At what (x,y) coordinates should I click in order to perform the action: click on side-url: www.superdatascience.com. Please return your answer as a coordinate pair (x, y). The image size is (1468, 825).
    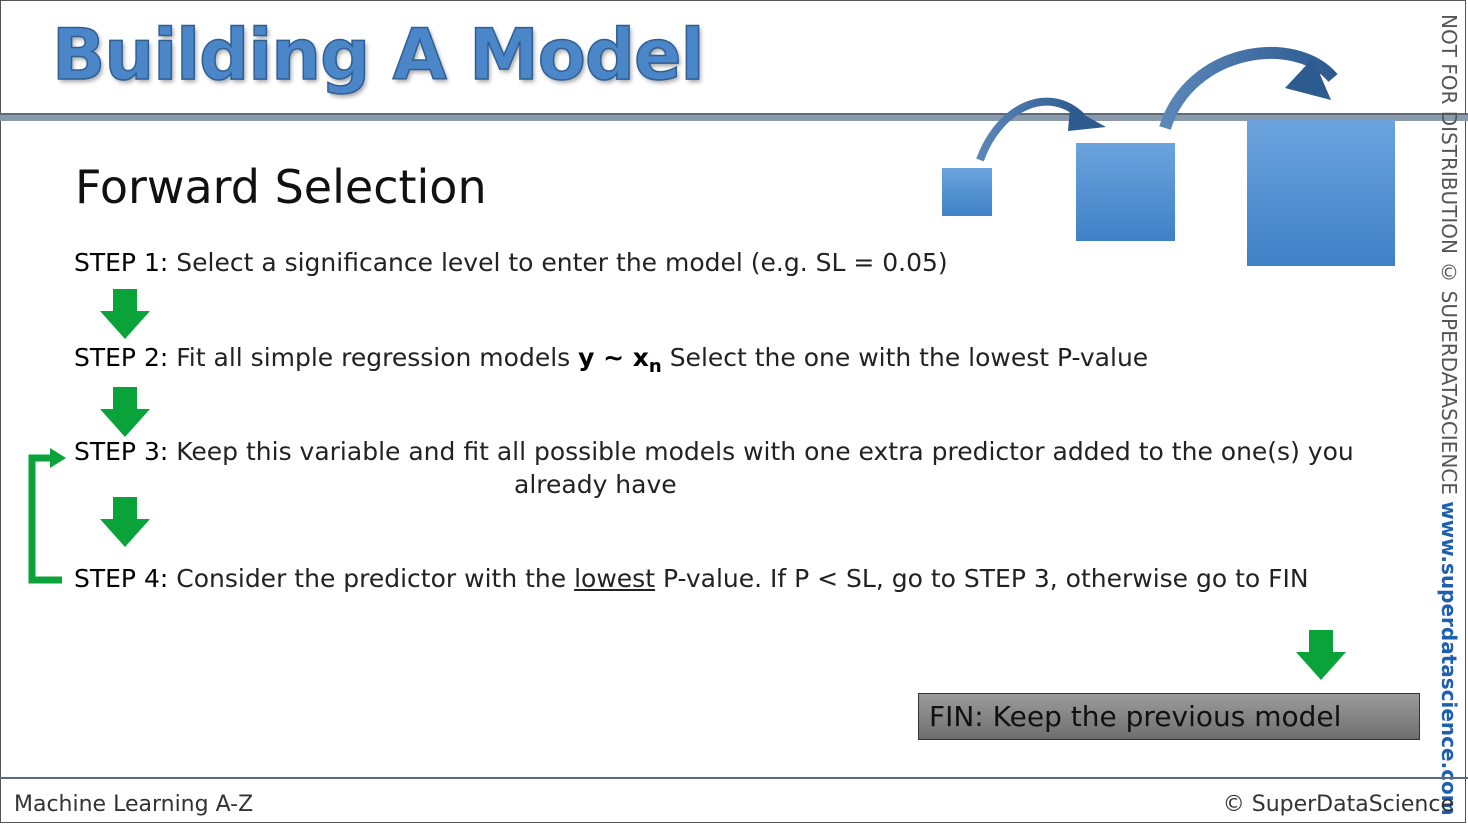
    Looking at the image, I should click on (1449, 658).